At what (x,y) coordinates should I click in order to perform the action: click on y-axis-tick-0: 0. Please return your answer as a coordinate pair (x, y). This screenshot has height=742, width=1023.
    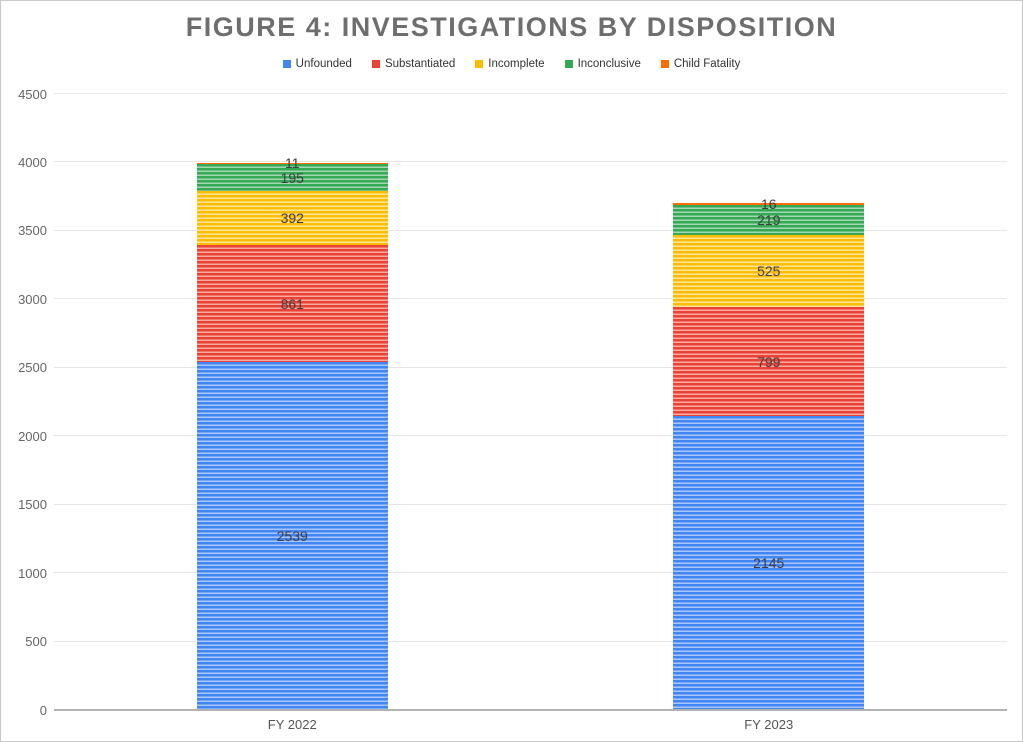
    Looking at the image, I should click on (43, 710).